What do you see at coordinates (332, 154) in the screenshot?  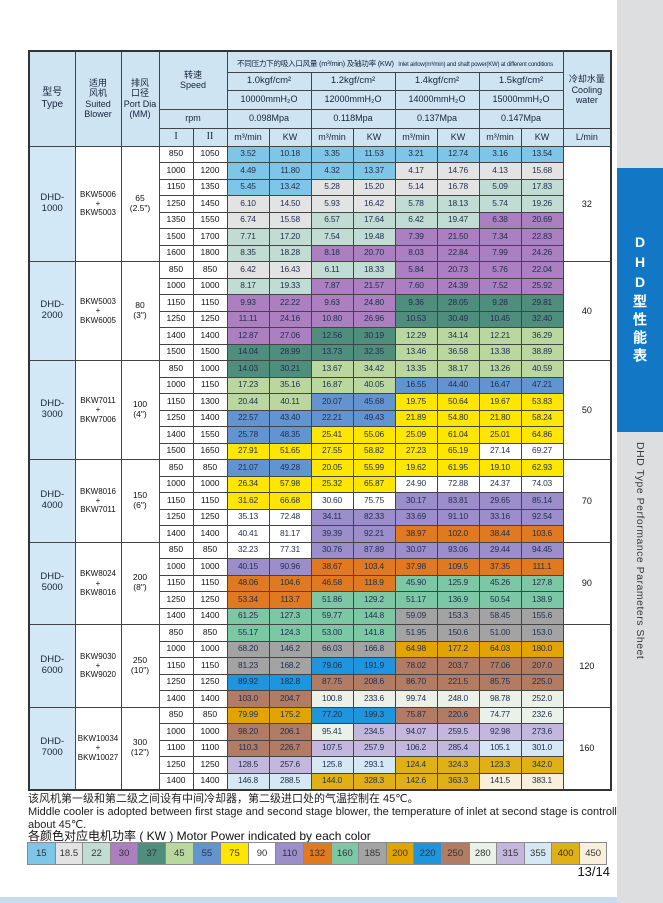 I see `data-cell: 3.35` at bounding box center [332, 154].